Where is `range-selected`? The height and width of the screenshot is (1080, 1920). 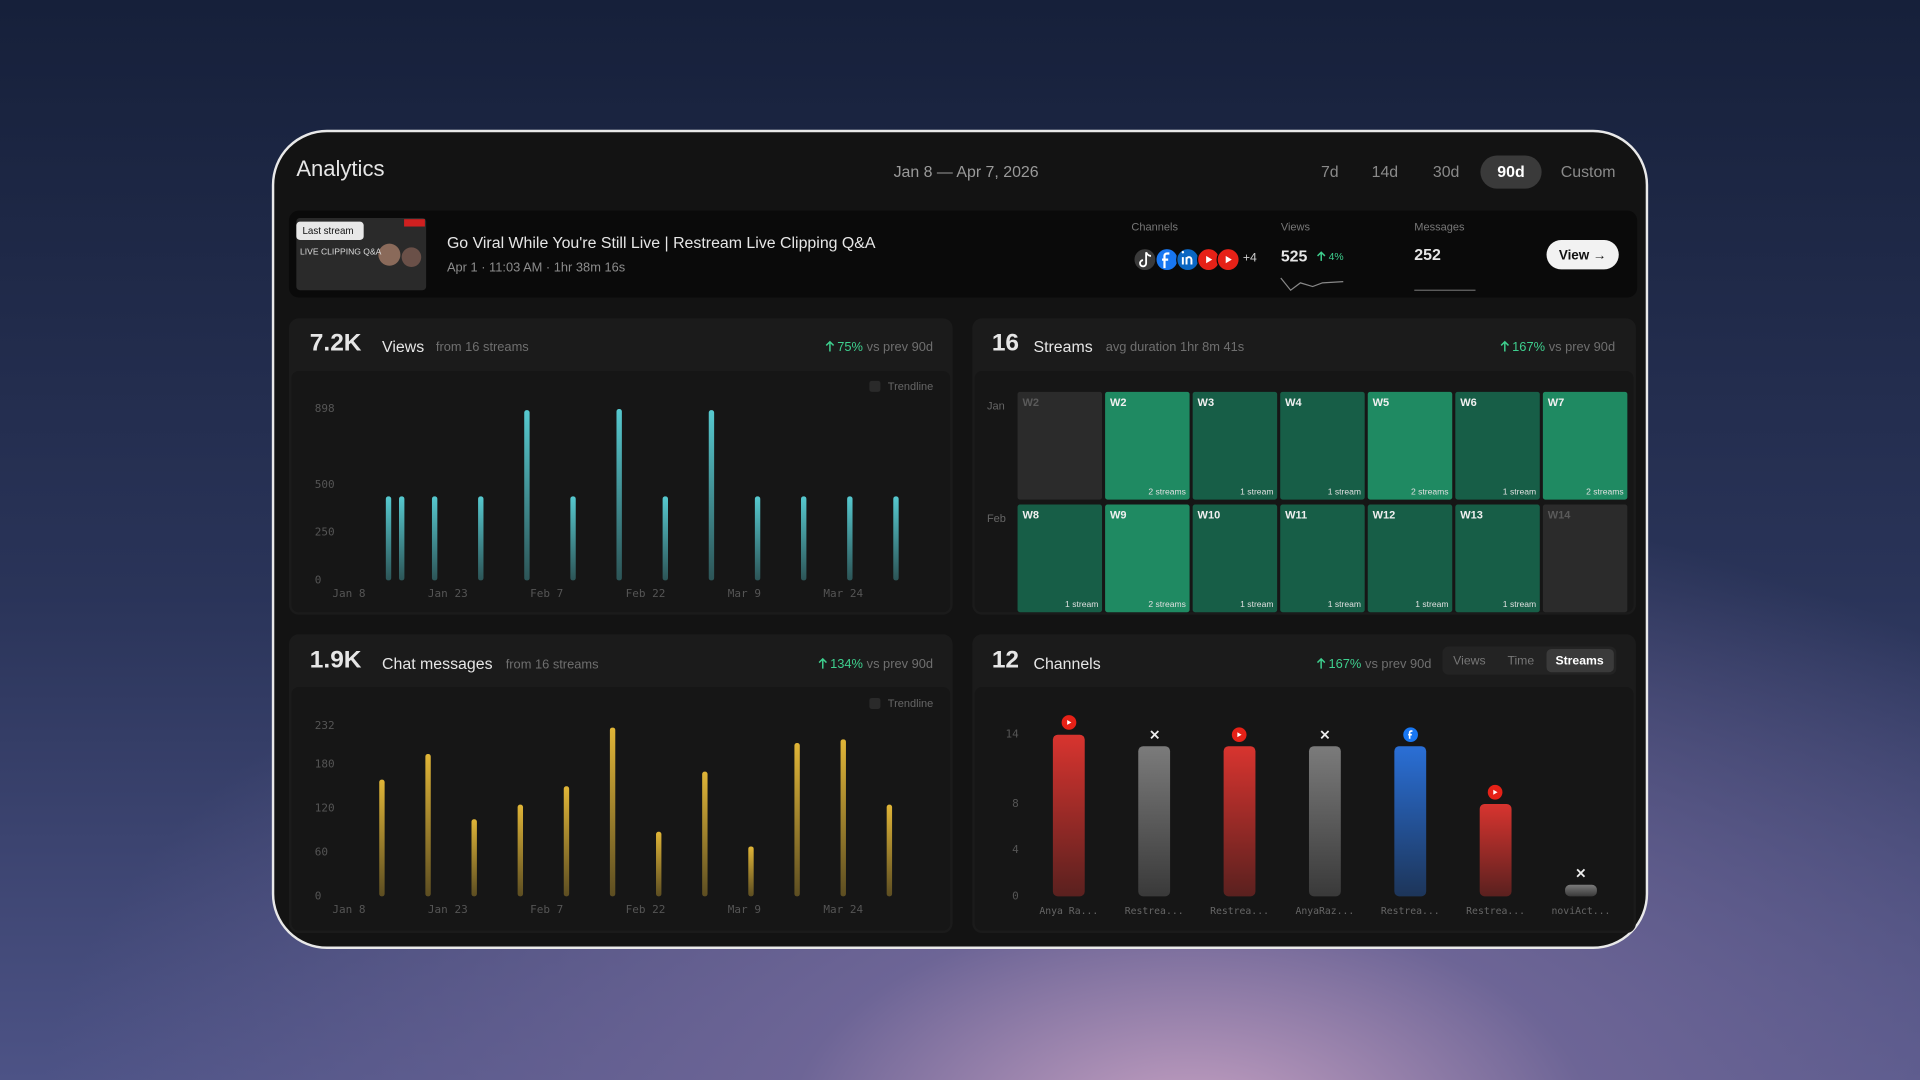 range-selected is located at coordinates (1511, 172).